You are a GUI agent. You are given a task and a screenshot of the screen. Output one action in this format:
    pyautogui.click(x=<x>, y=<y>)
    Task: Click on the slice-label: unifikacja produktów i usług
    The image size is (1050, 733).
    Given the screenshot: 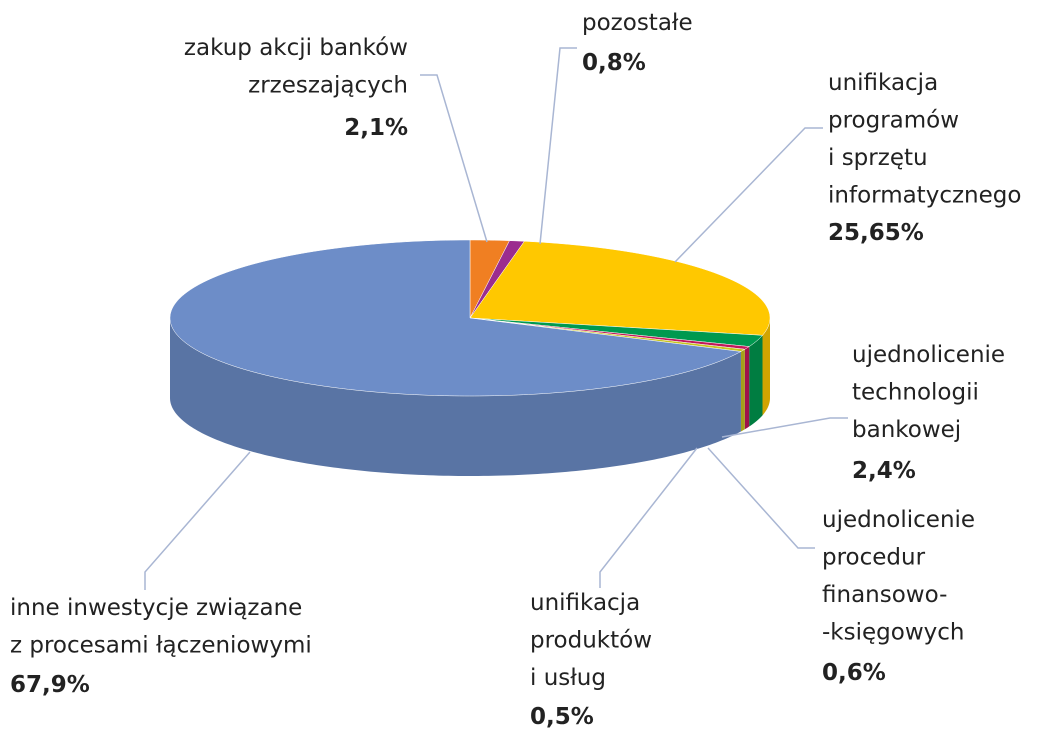 What is the action you would take?
    pyautogui.click(x=591, y=640)
    